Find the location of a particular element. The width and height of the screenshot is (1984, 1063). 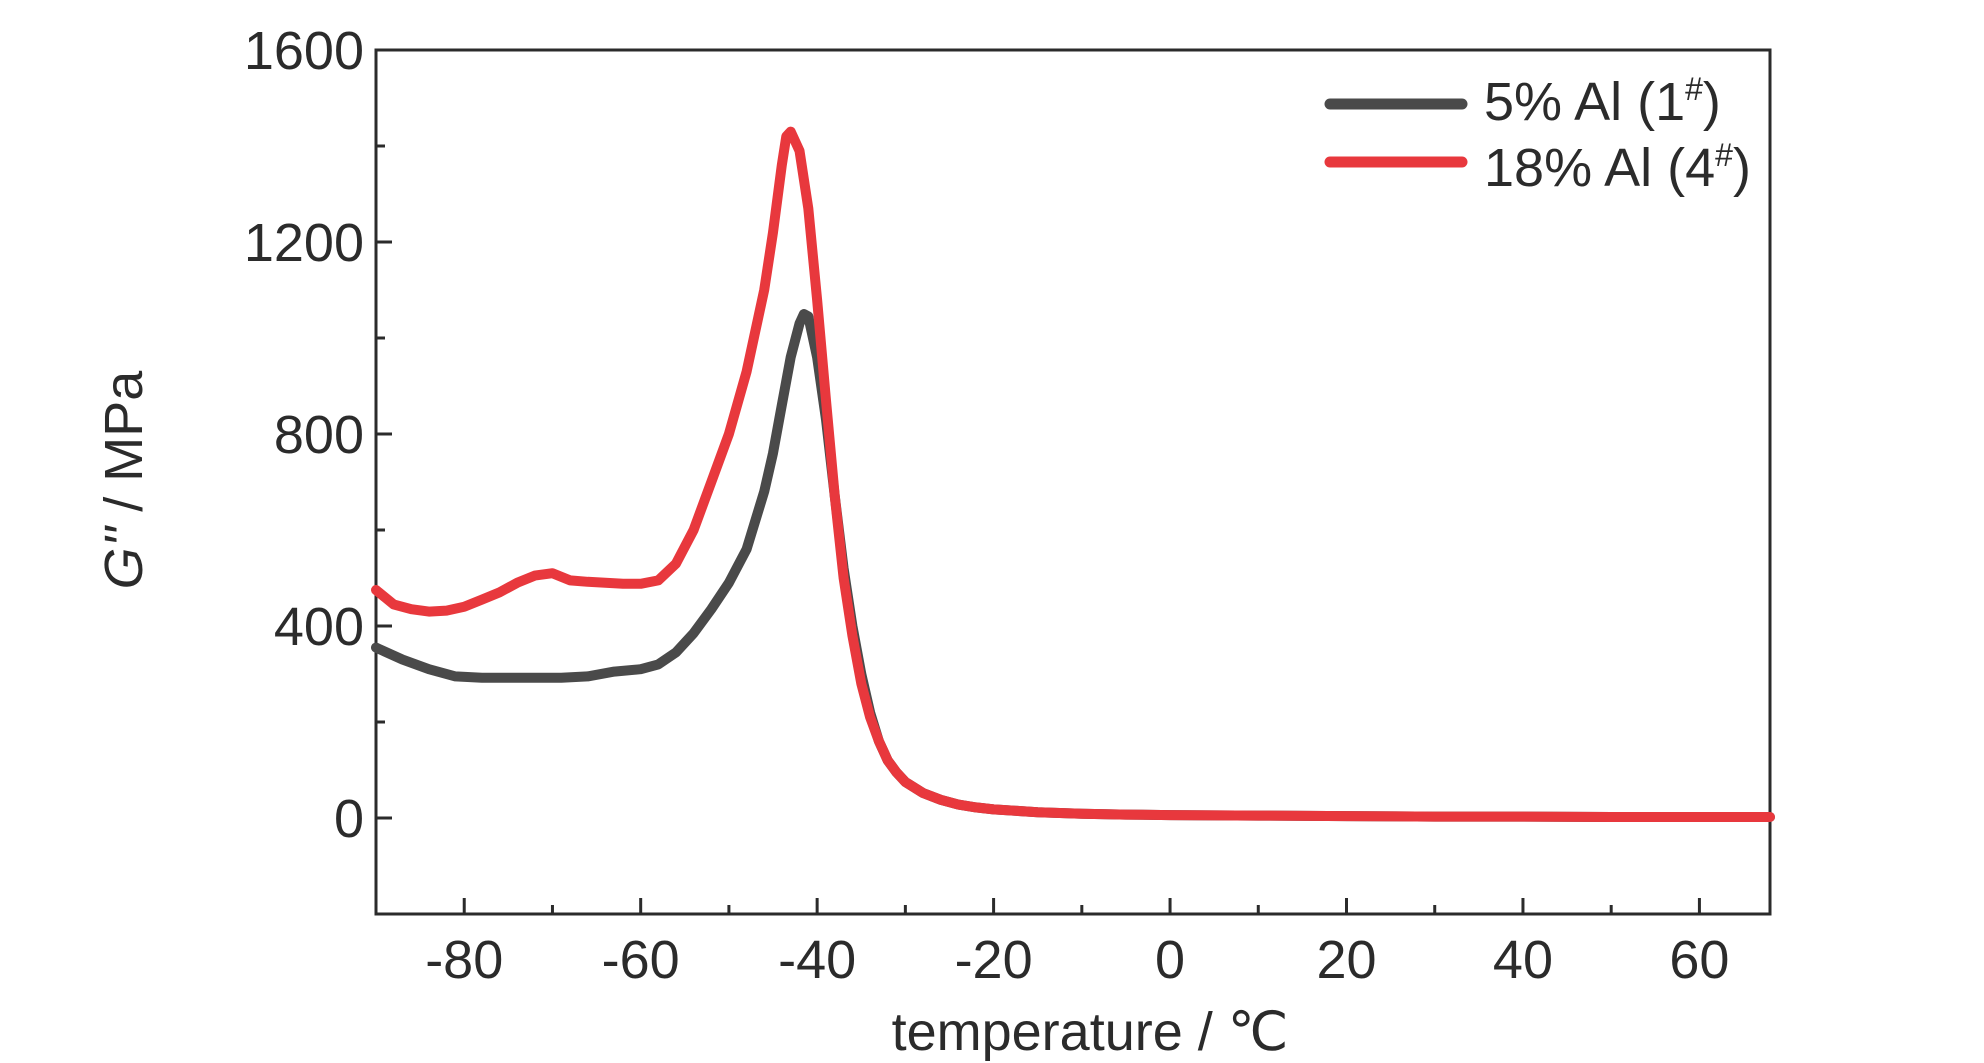

legend-item: 5% Al (1#) is located at coordinates (1522, 101).